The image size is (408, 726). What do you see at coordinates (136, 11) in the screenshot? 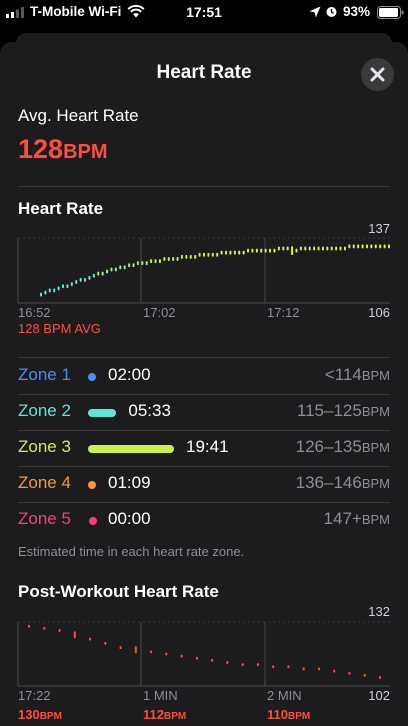
I see `wifi-icon` at bounding box center [136, 11].